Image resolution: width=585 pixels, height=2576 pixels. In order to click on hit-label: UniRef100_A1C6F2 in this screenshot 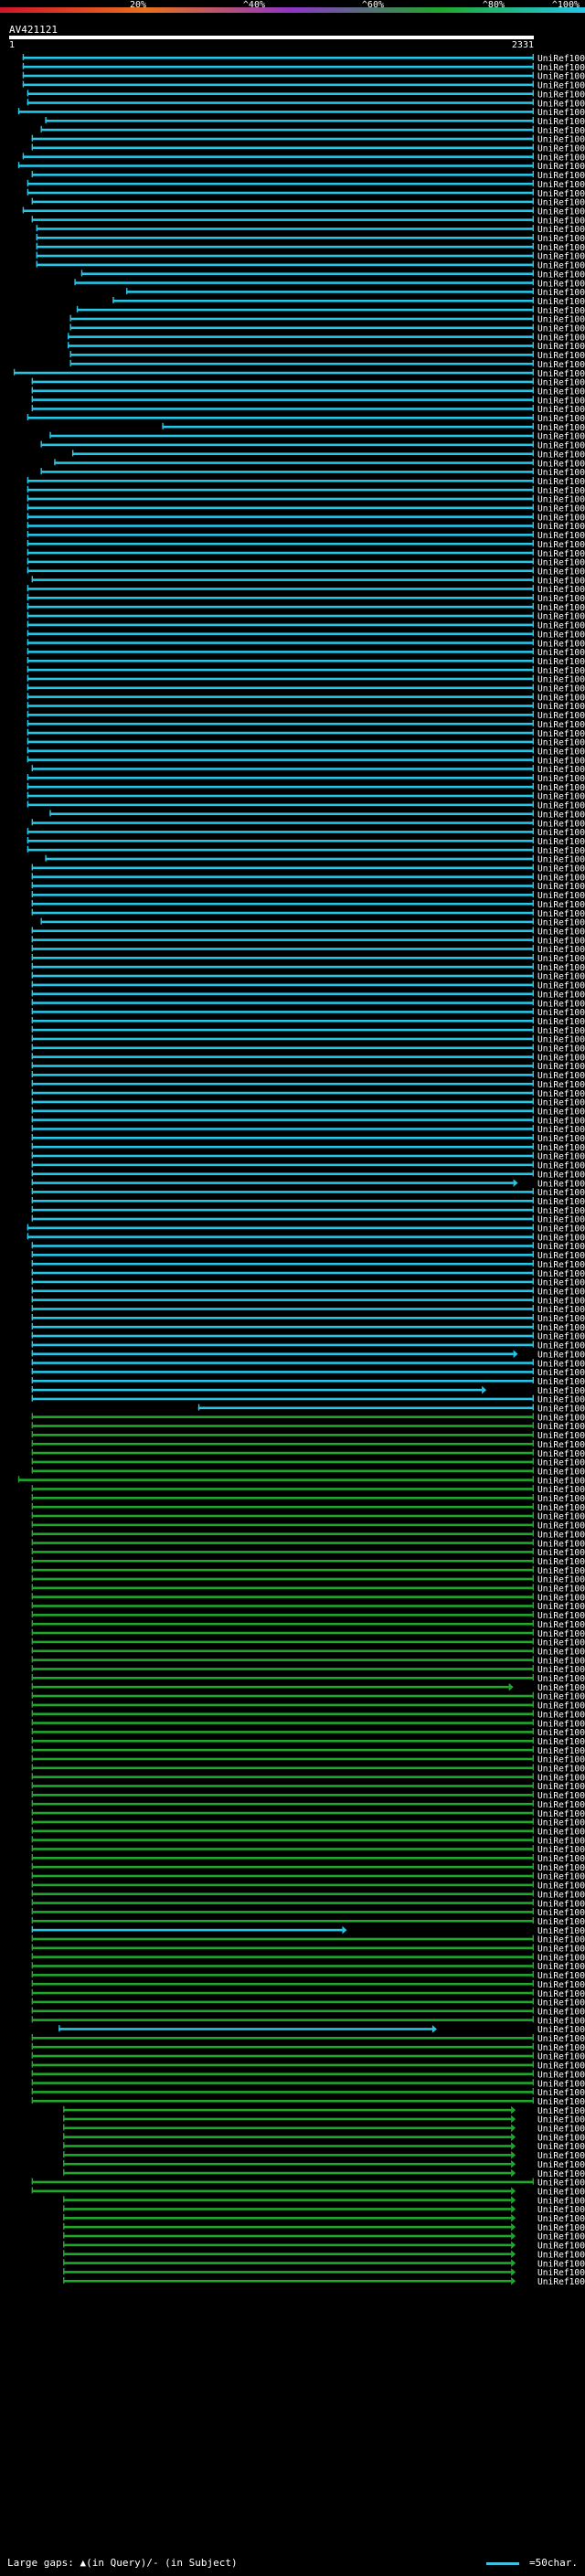, I will do `click(561, 1770)`.